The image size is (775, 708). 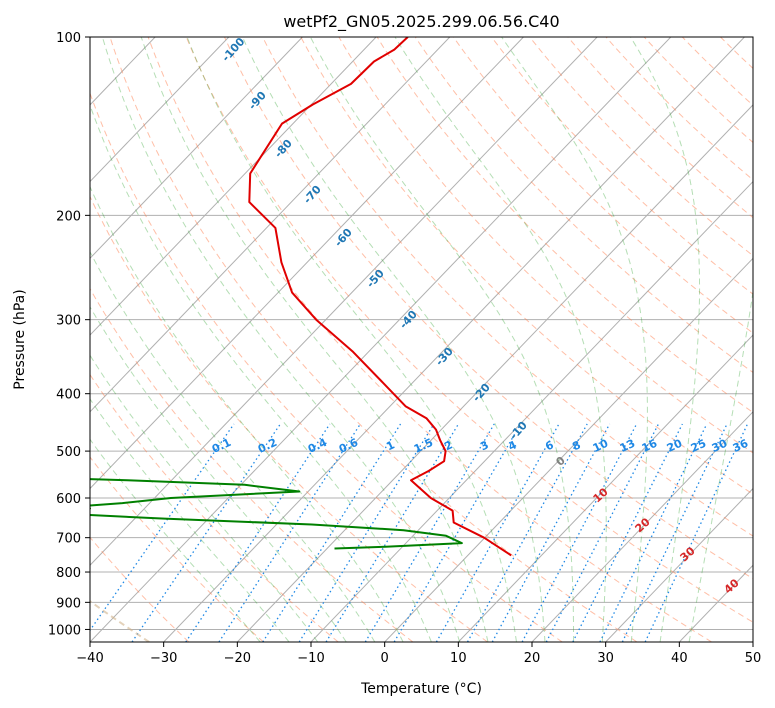 I want to click on moist-adiabat-label: 10, so click(x=601, y=495).